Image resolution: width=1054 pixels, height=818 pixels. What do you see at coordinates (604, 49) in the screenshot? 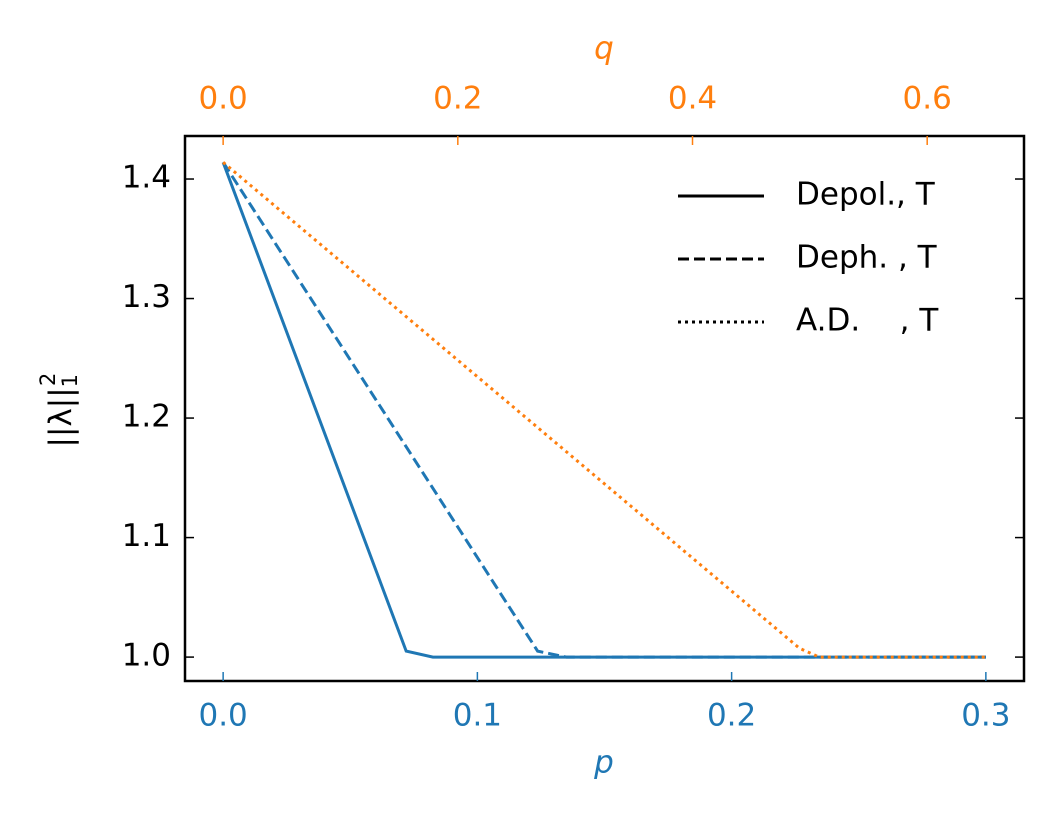
I see `x2-axis-label: q` at bounding box center [604, 49].